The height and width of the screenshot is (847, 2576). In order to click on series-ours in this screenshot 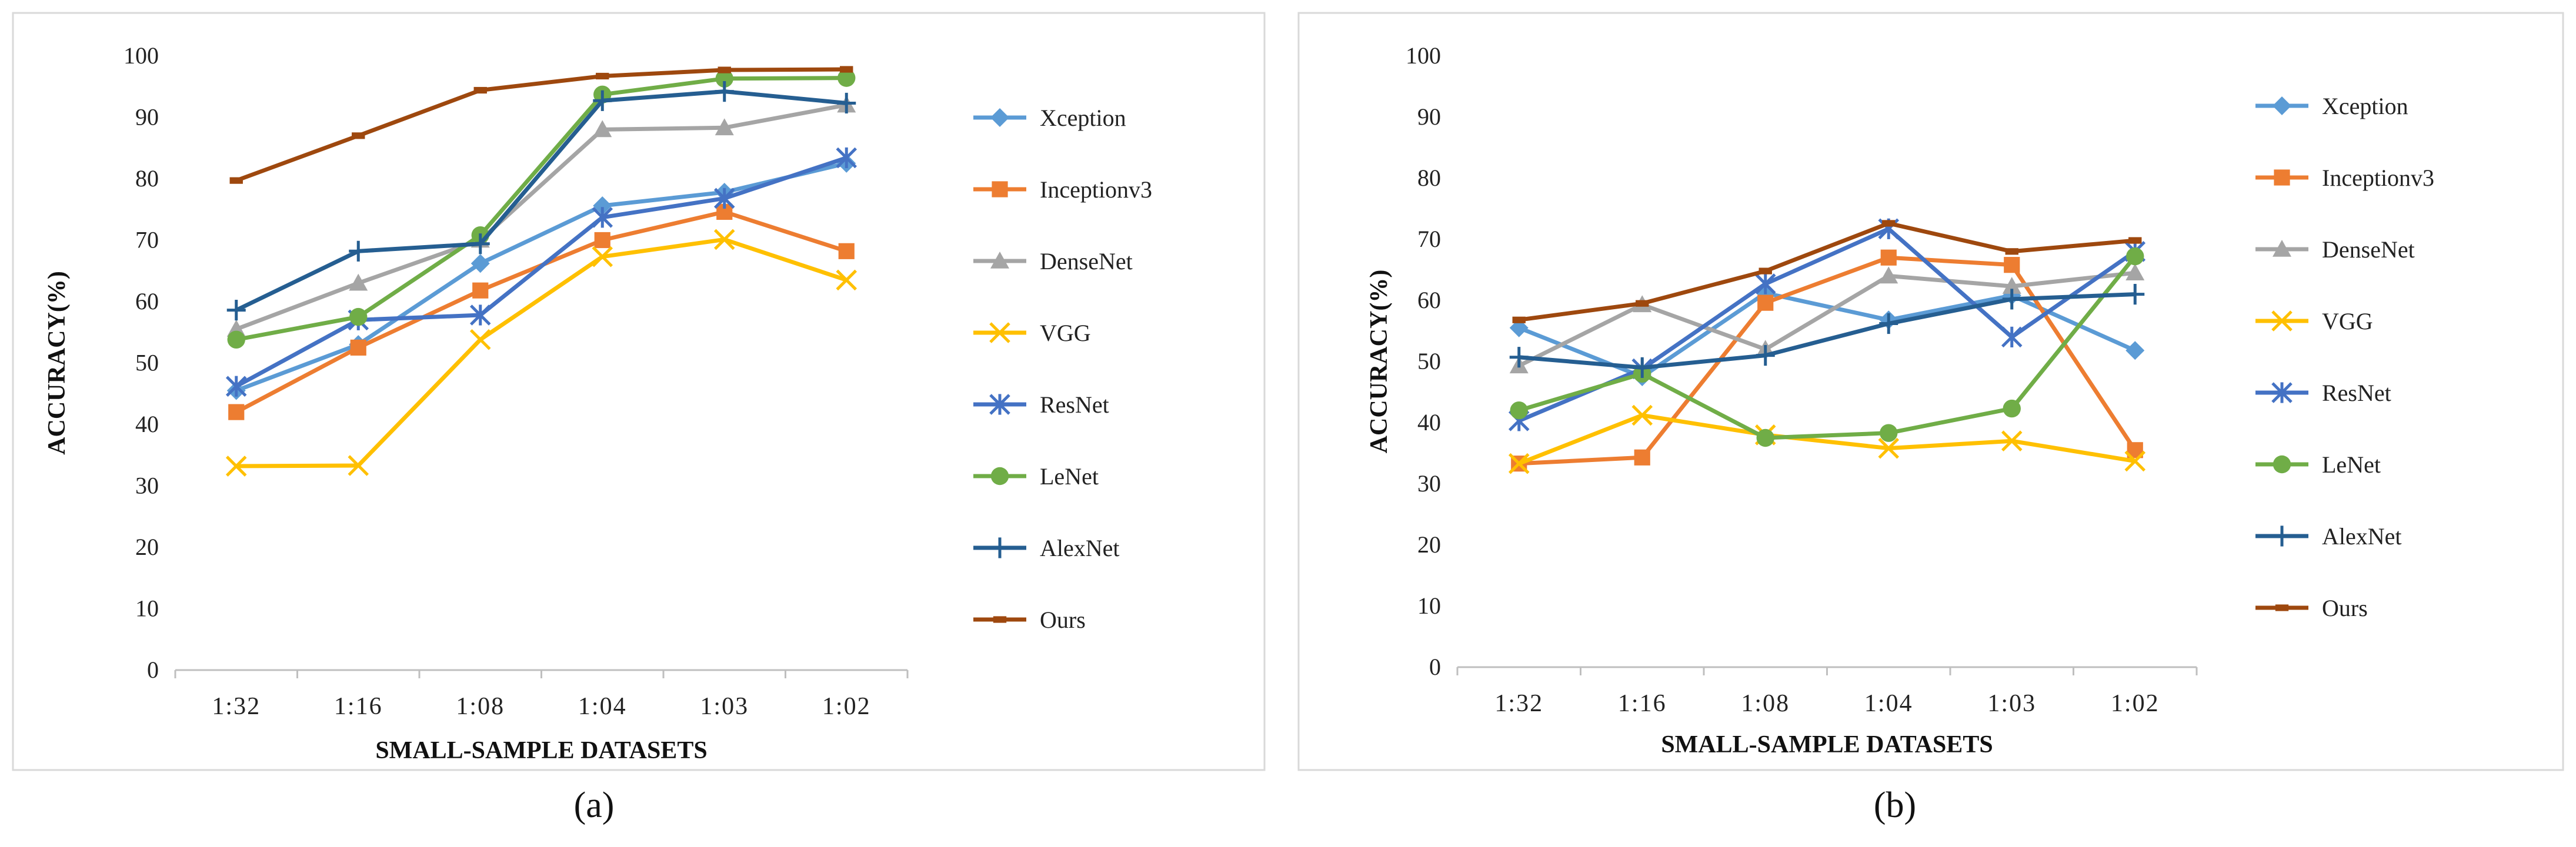, I will do `click(1827, 271)`.